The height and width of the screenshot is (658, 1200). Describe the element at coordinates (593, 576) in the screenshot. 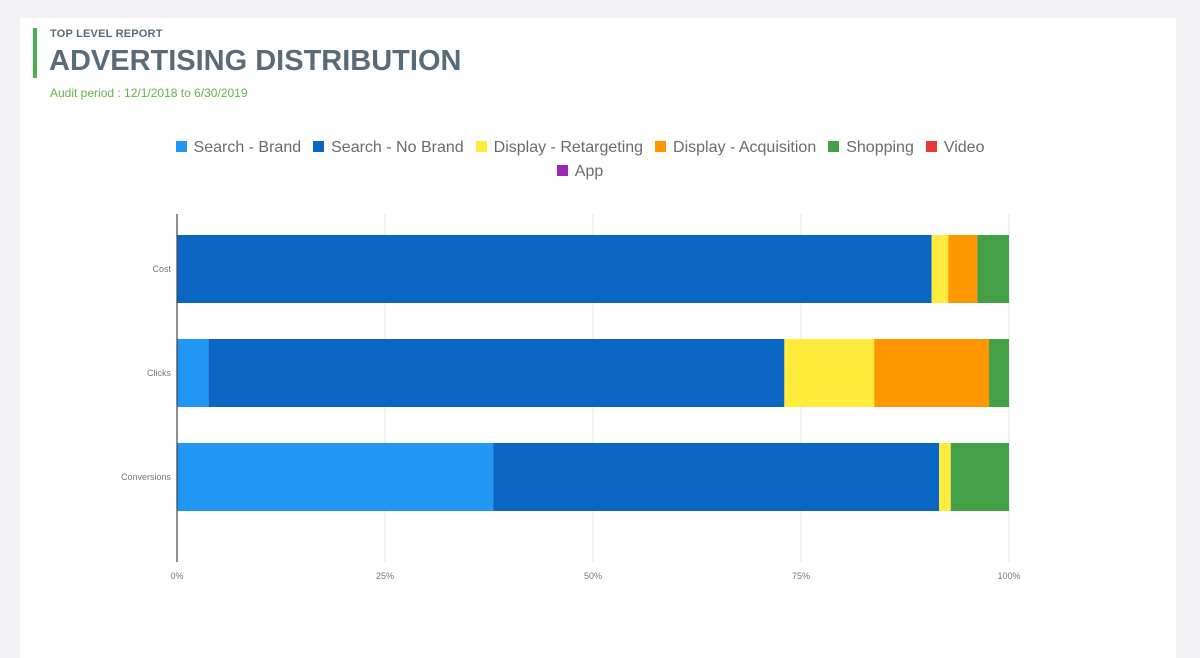

I see `x-tick-label: 50%` at that location.